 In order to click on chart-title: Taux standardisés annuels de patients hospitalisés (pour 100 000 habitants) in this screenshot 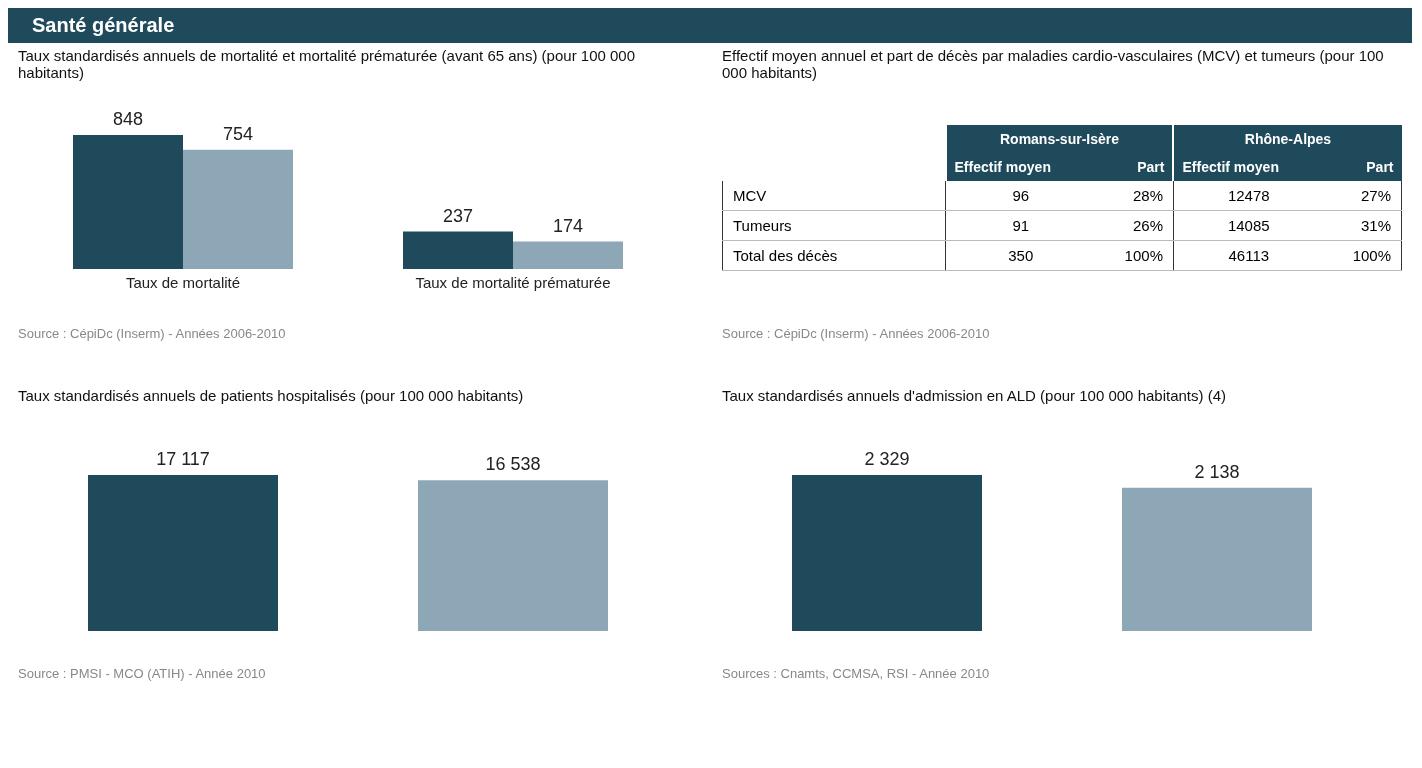, I will do `click(271, 396)`.